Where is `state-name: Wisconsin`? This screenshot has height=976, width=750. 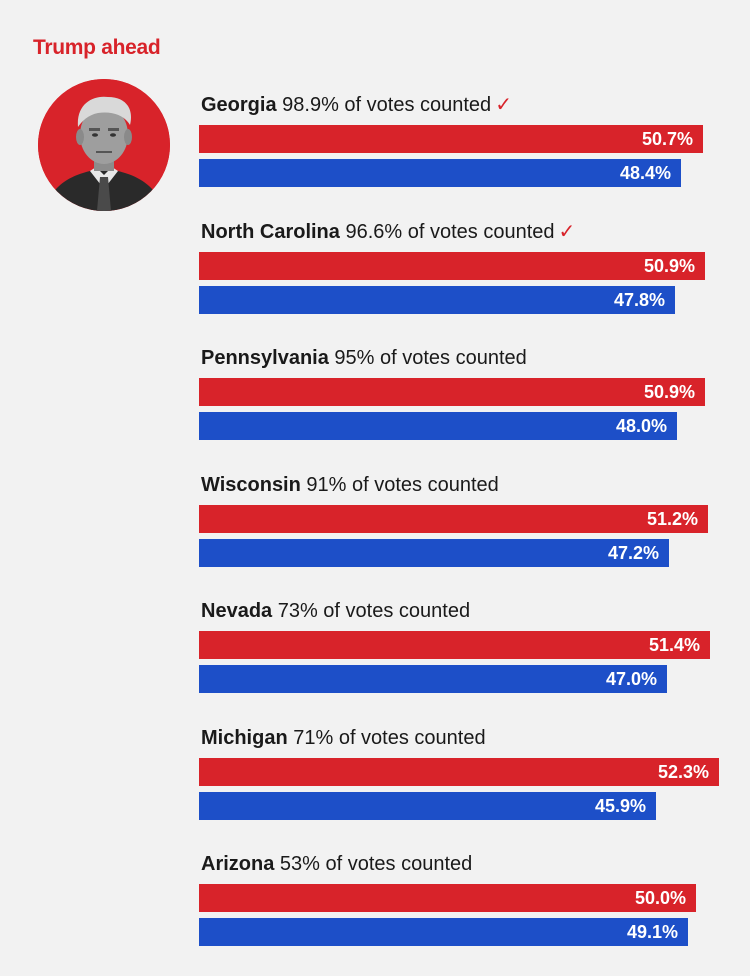 state-name: Wisconsin is located at coordinates (251, 485).